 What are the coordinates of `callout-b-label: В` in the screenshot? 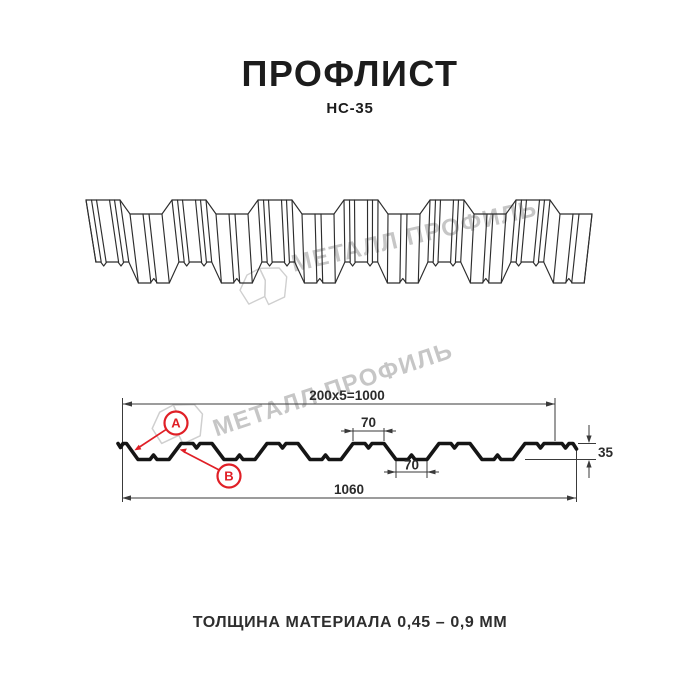 It's located at (228, 476).